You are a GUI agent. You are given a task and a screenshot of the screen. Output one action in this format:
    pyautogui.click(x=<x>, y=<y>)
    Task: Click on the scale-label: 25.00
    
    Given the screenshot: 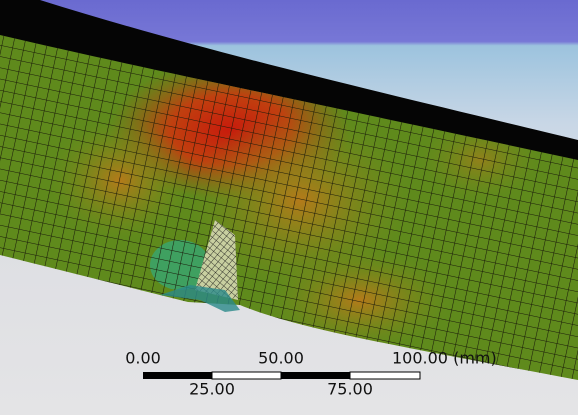 What is the action you would take?
    pyautogui.click(x=212, y=389)
    